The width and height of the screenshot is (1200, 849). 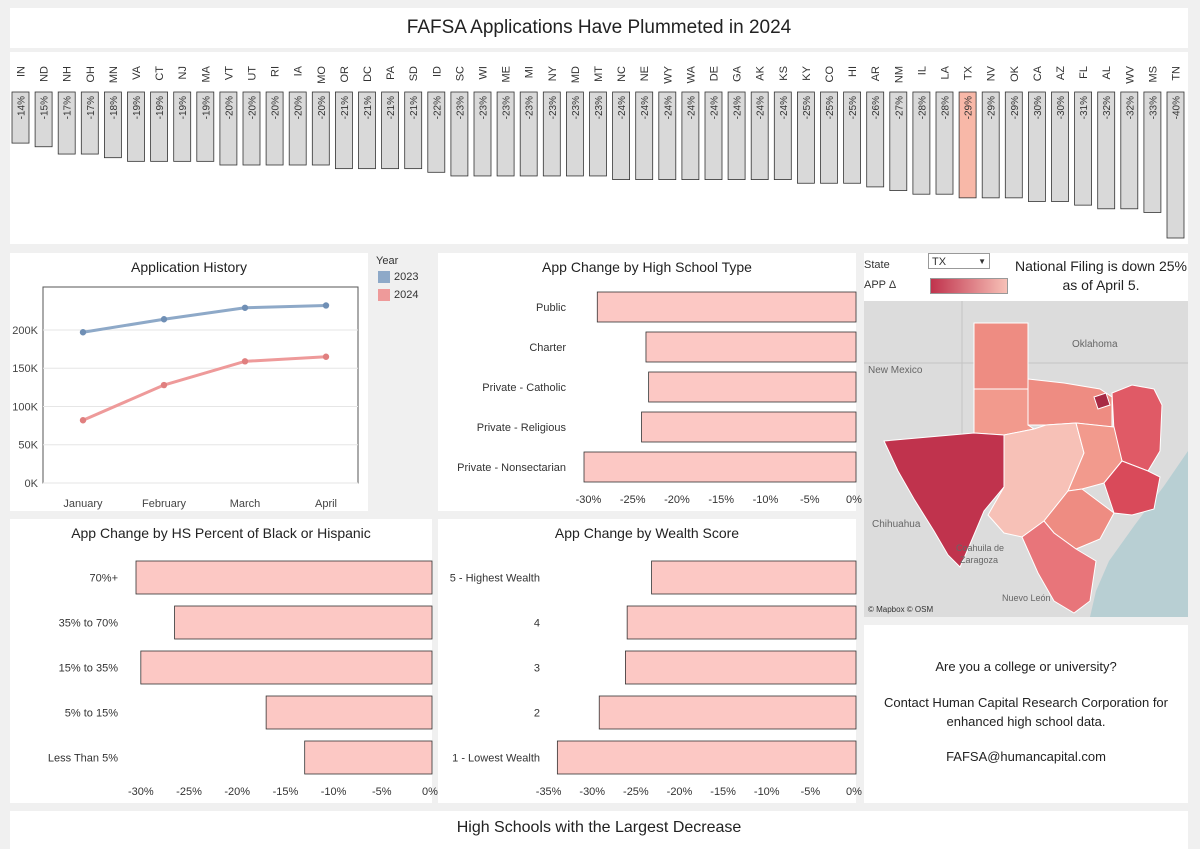 I want to click on state-bar-sc, so click(x=459, y=134).